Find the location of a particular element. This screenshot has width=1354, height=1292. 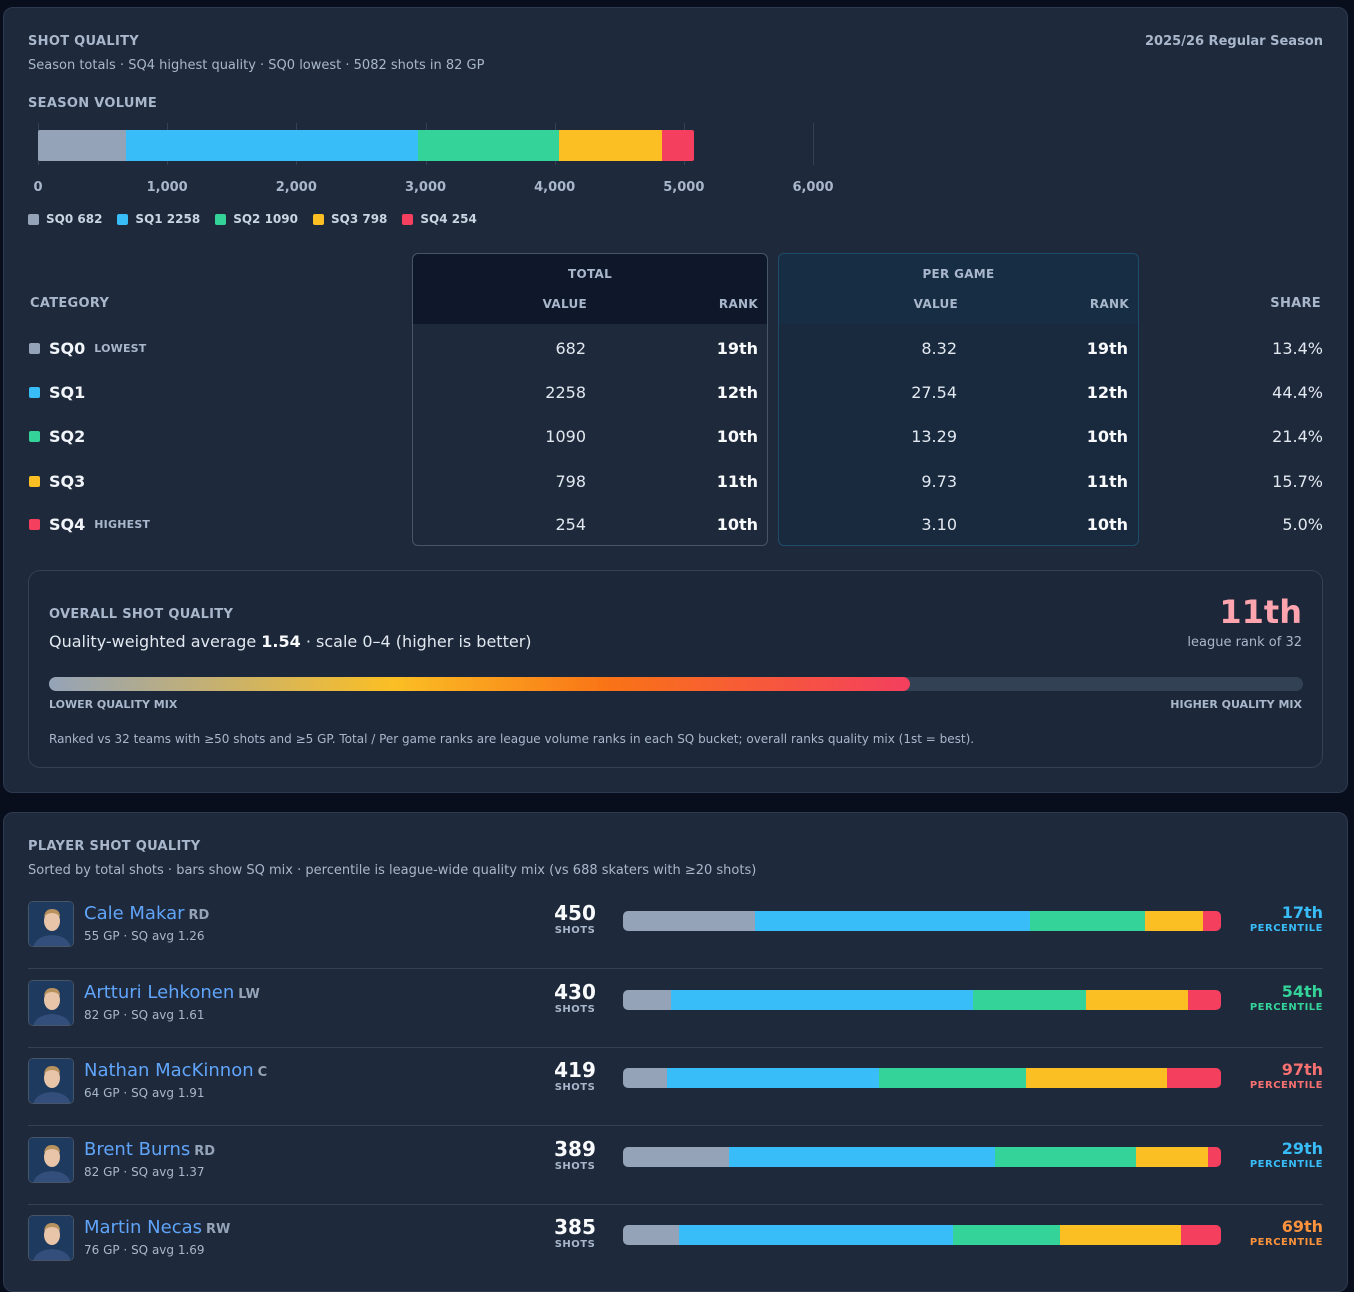

legend-item-sq2: SQ2 1090 is located at coordinates (256, 219).